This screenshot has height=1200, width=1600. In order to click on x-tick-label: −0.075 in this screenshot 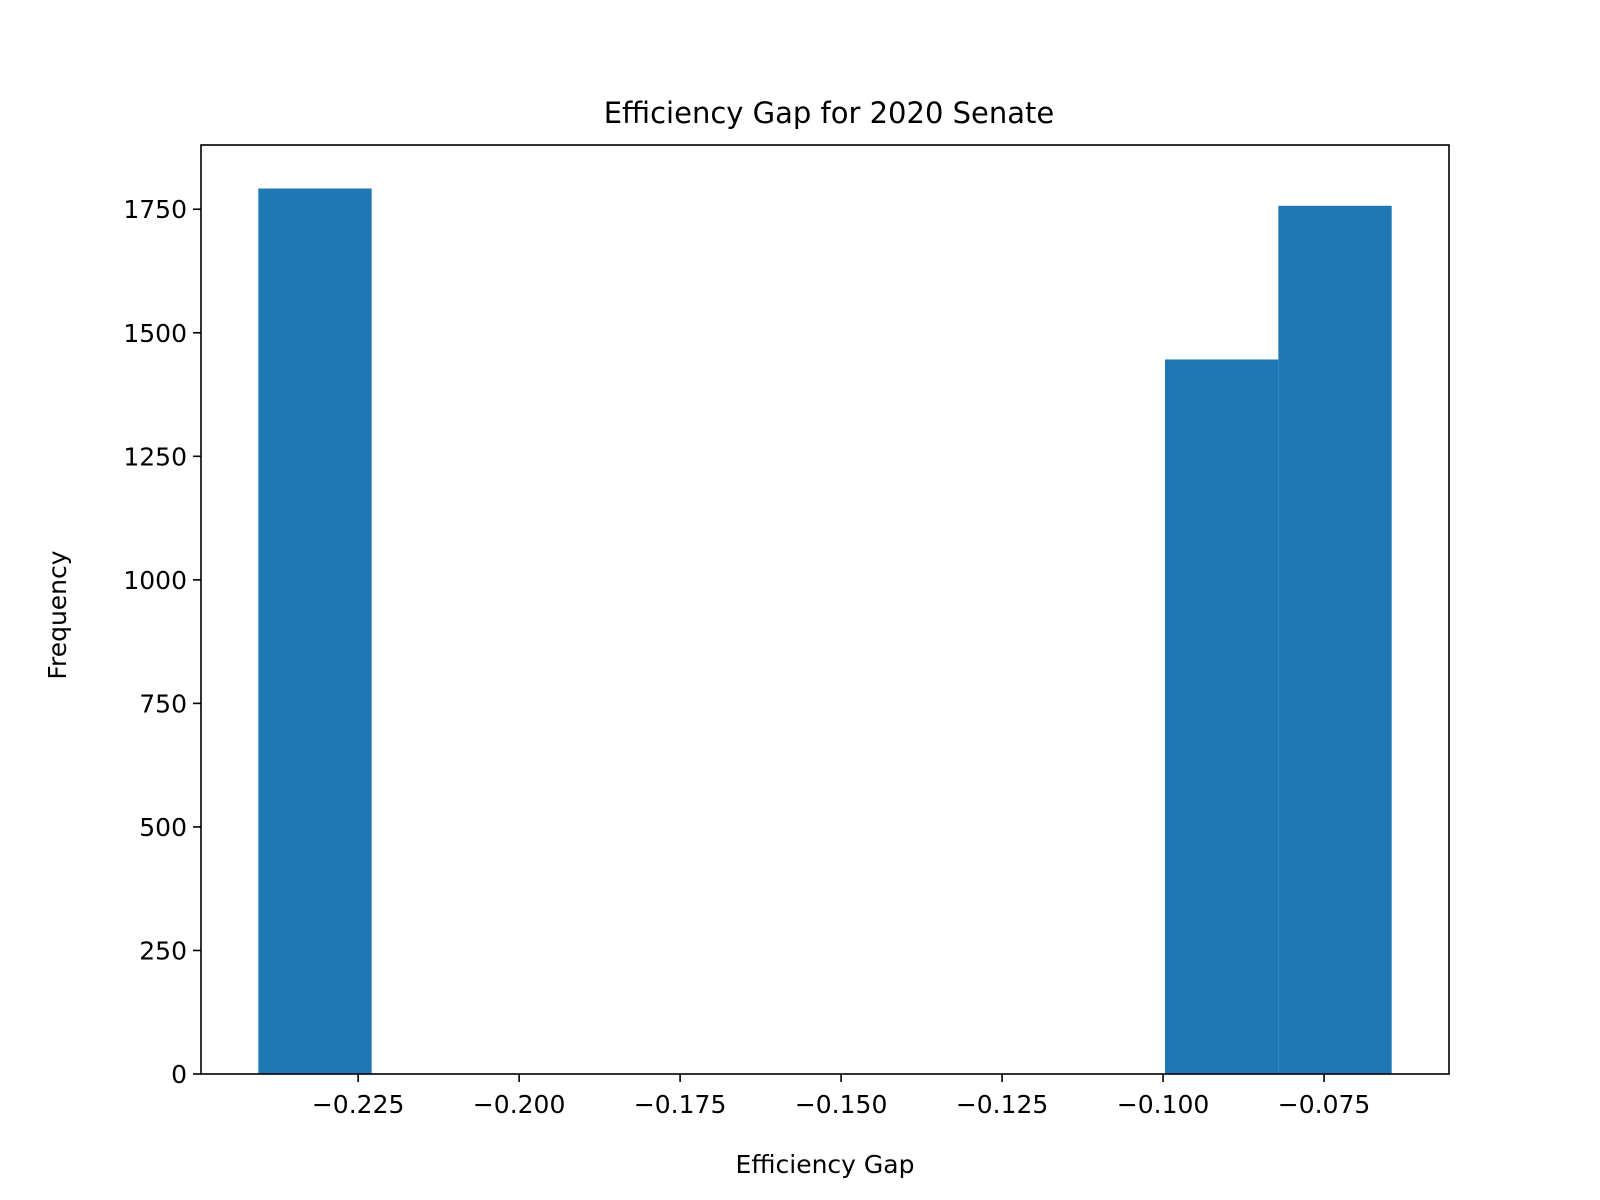, I will do `click(1324, 1104)`.